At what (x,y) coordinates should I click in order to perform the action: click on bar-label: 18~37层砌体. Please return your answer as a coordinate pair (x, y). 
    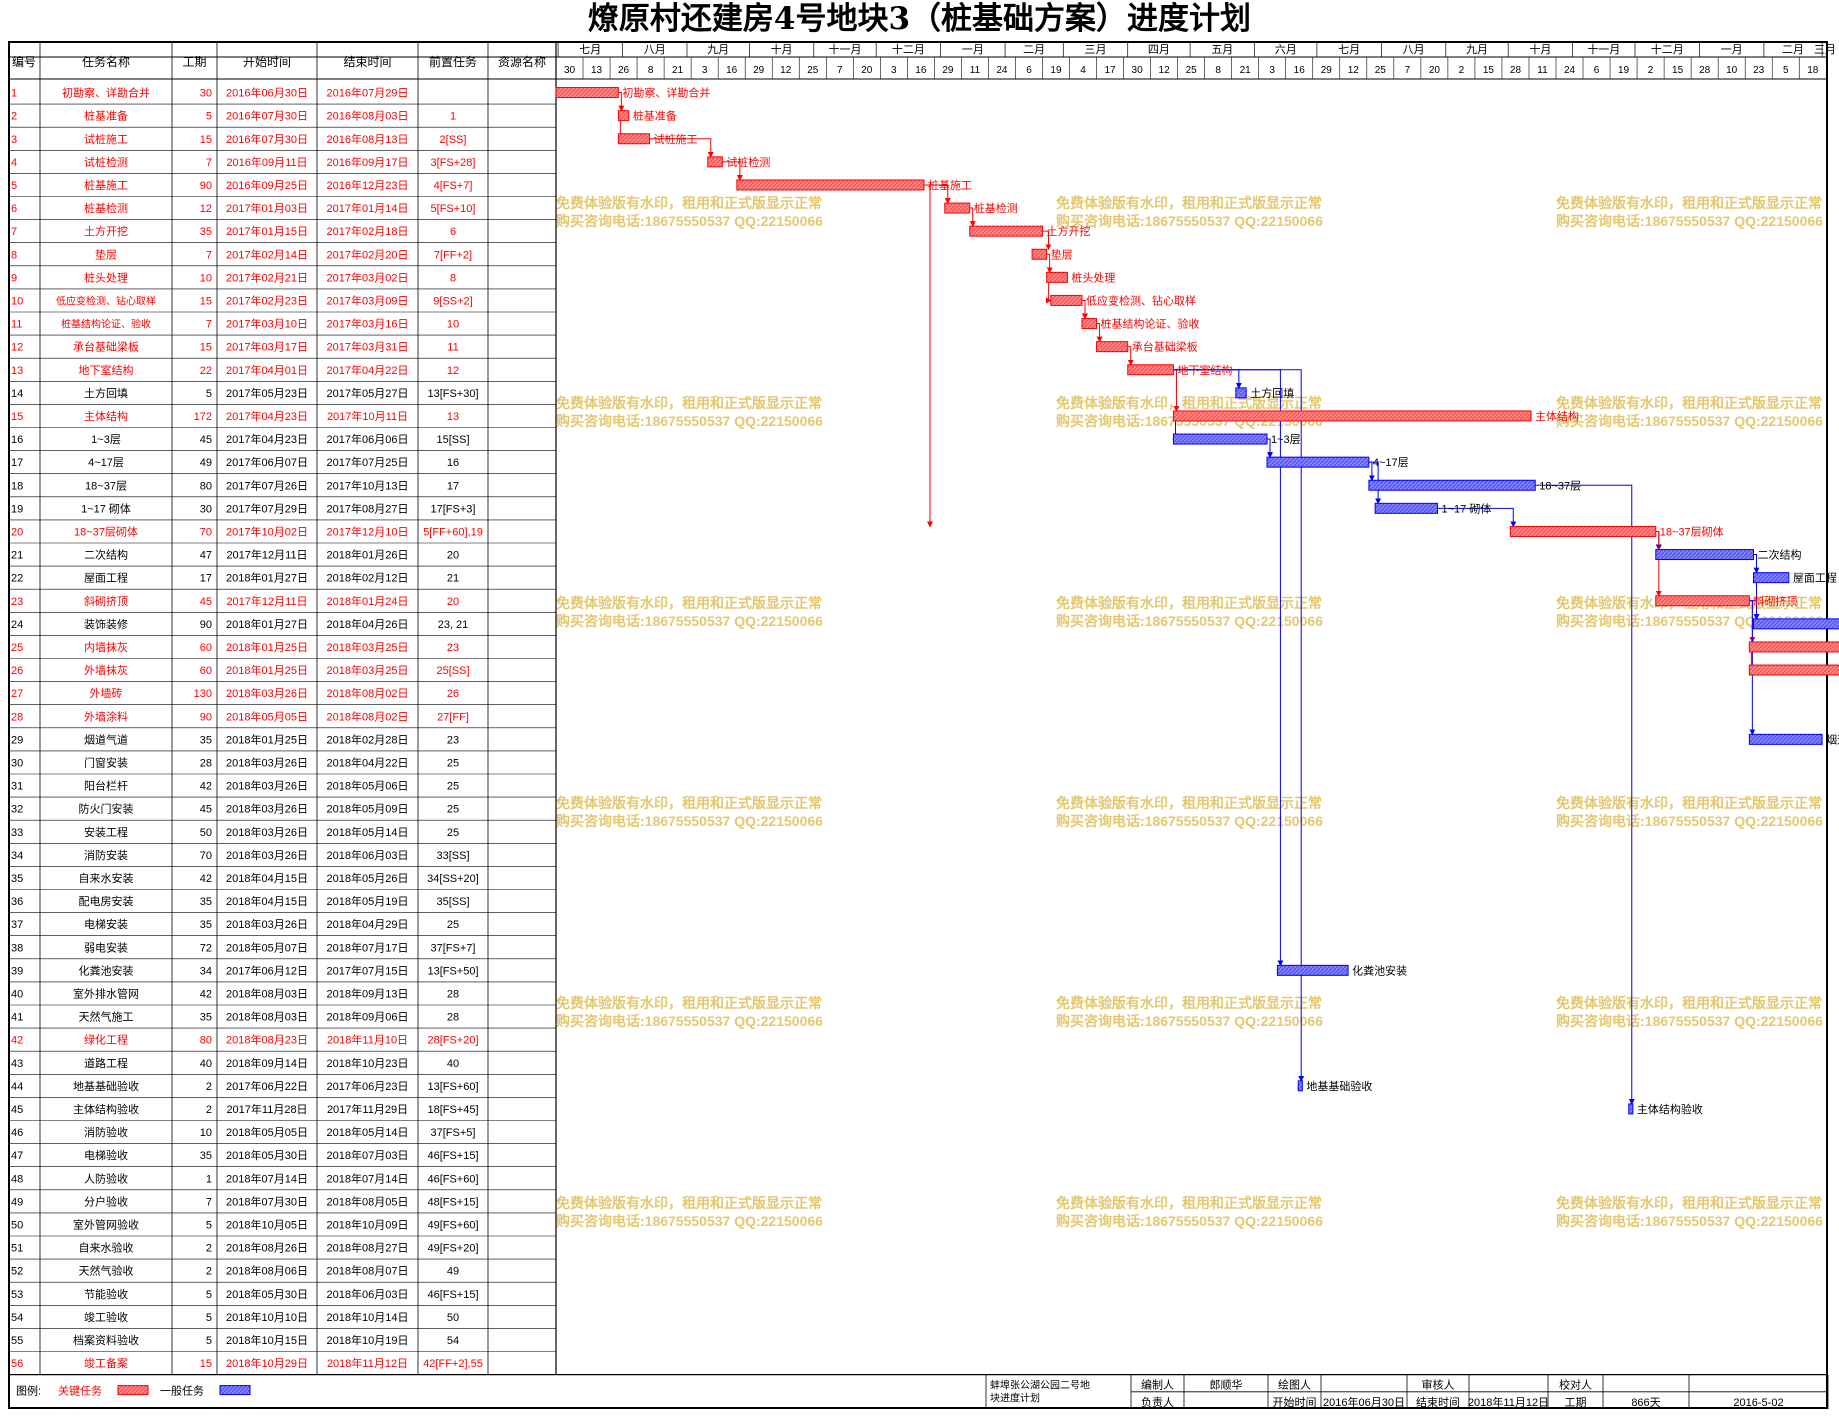
    Looking at the image, I should click on (1692, 531).